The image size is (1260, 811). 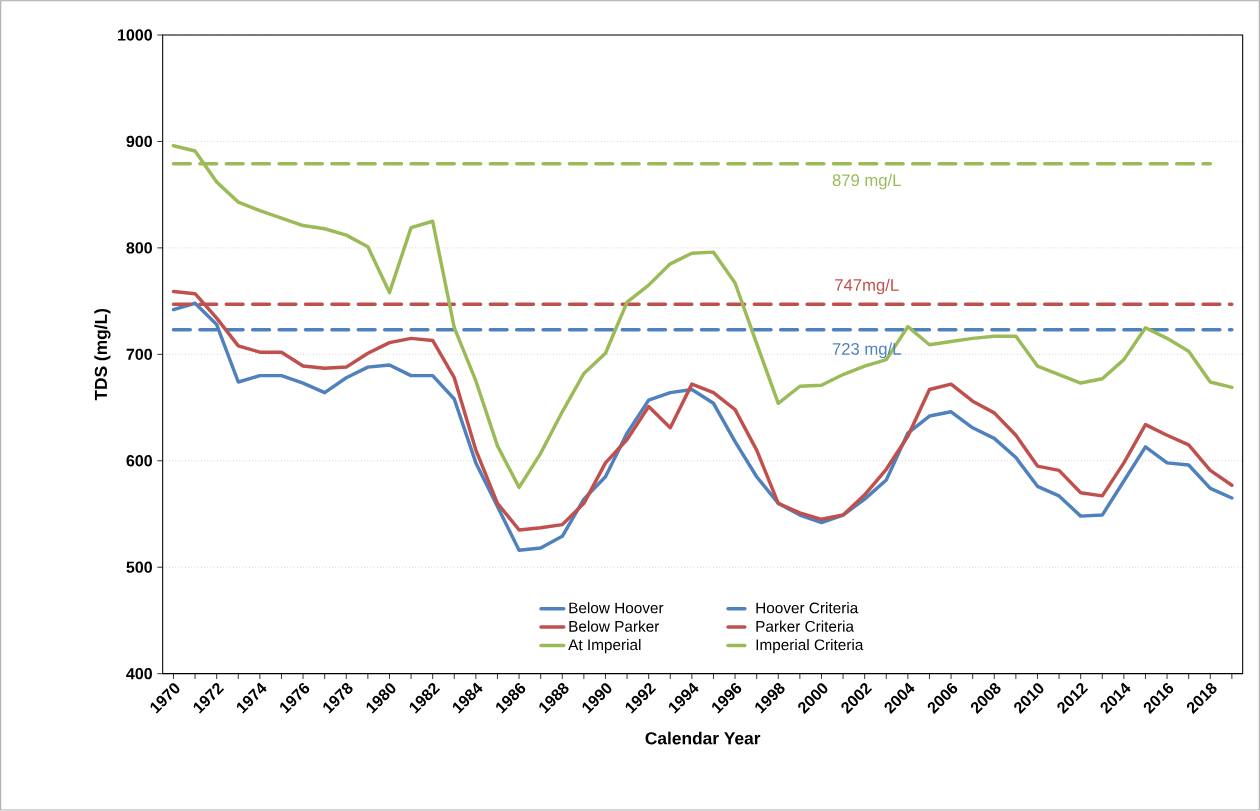 I want to click on y-tick-label: 400, so click(x=139, y=674).